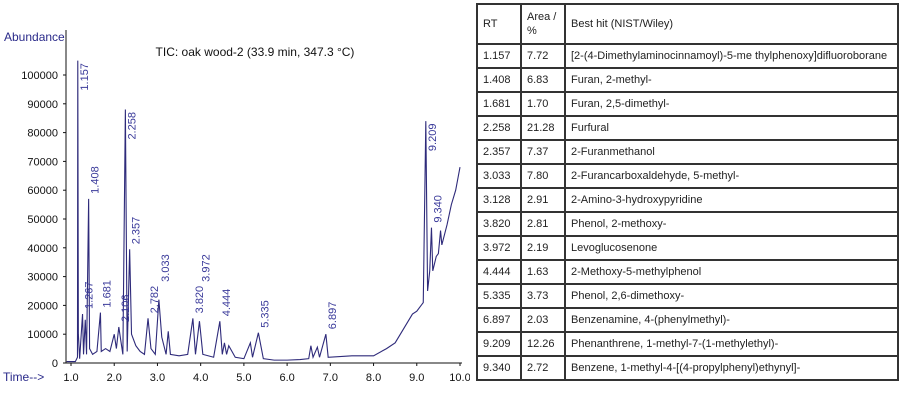 Image resolution: width=900 pixels, height=413 pixels. I want to click on cell-area: 2.72, so click(543, 368).